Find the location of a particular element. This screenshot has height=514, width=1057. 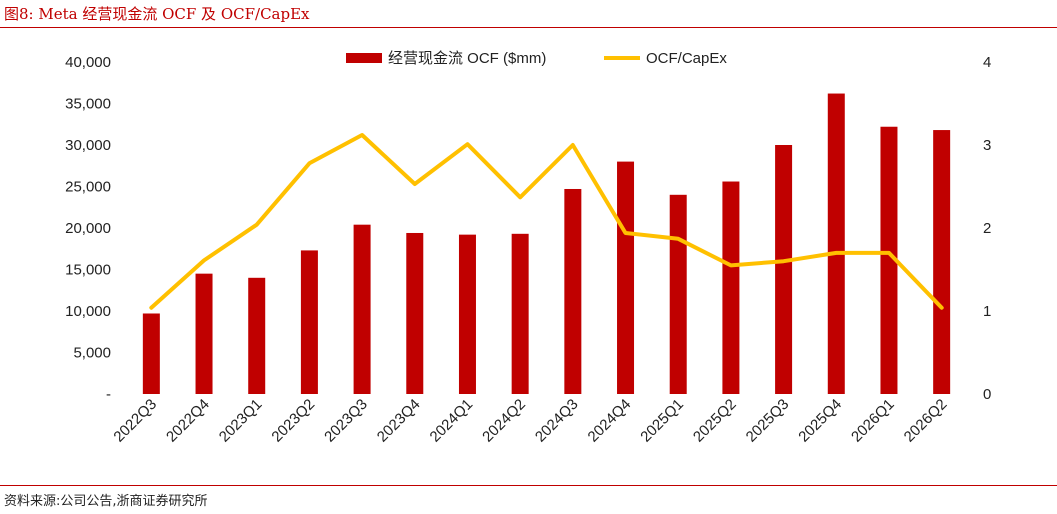

y-left-tick-label: 40,000 is located at coordinates (88, 62).